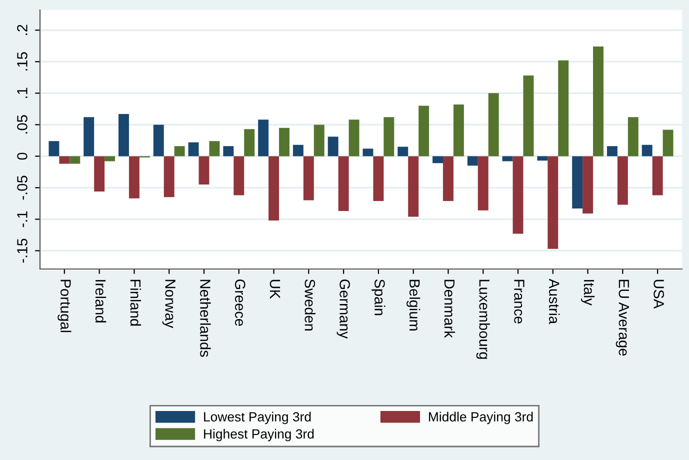 Image resolution: width=689 pixels, height=460 pixels. What do you see at coordinates (22, 124) in the screenshot?
I see `y-tick-label: .05` at bounding box center [22, 124].